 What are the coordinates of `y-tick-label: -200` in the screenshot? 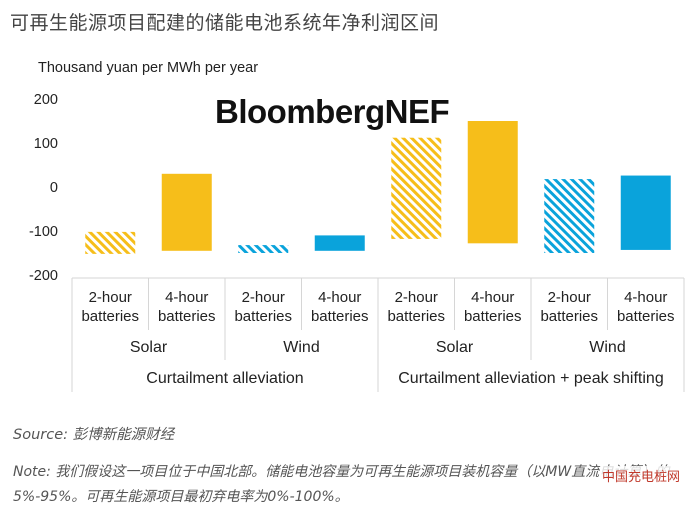 It's located at (43, 276).